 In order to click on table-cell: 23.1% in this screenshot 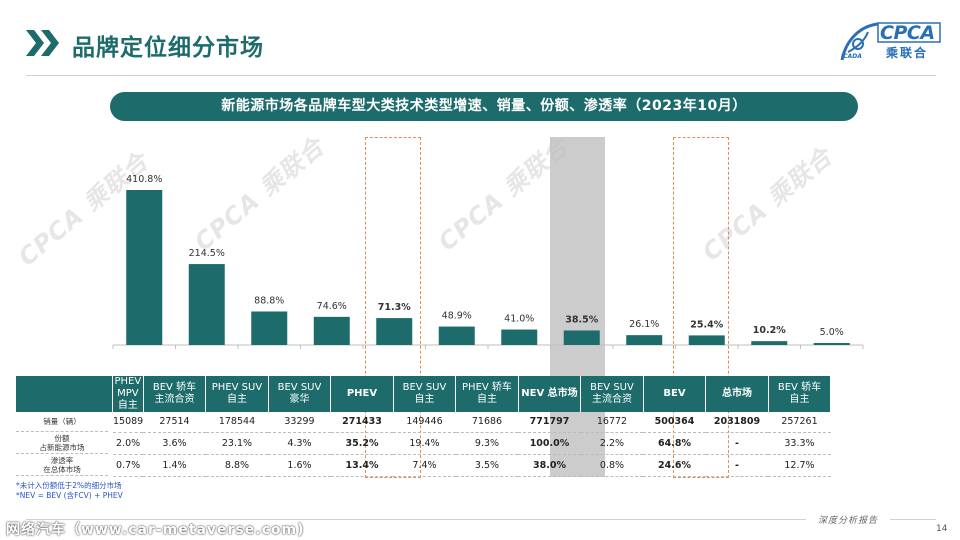, I will do `click(237, 443)`.